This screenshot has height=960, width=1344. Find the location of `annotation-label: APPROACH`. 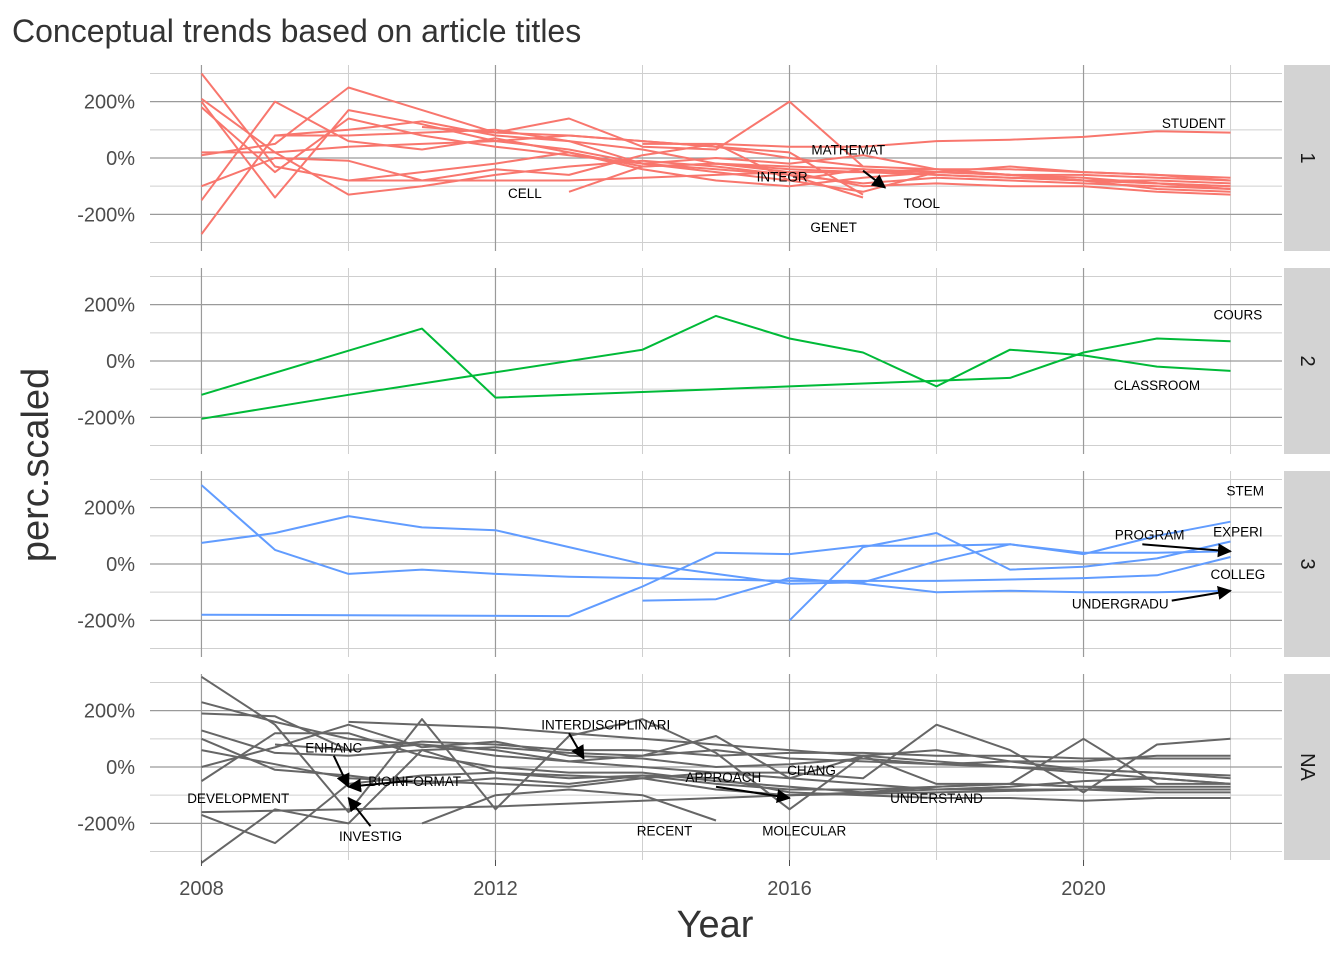

annotation-label: APPROACH is located at coordinates (723, 777).